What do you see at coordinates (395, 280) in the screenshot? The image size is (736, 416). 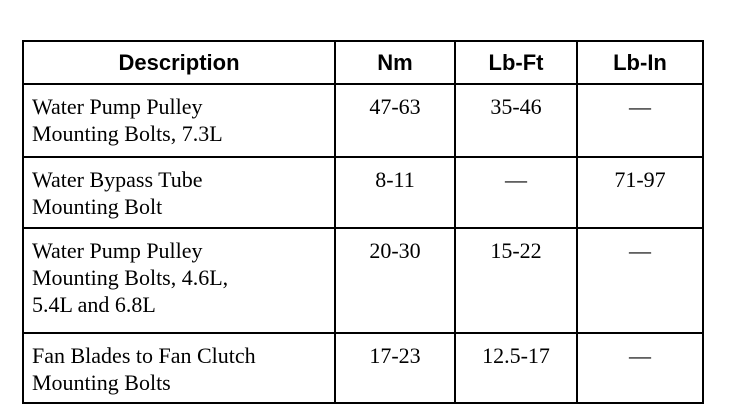 I see `value-cell: 20-30` at bounding box center [395, 280].